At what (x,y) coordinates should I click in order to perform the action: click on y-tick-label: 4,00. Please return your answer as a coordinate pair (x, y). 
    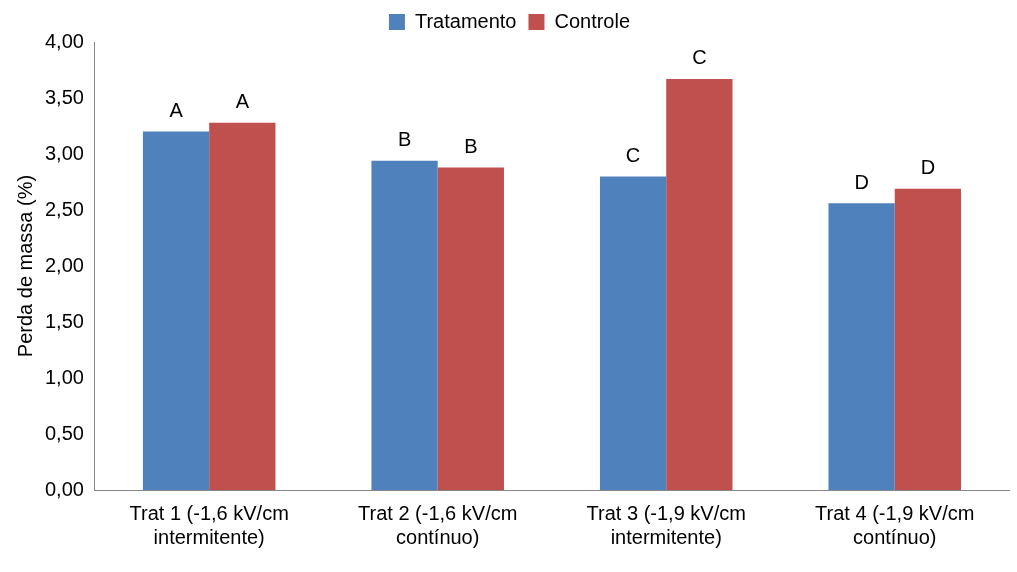
    Looking at the image, I should click on (64, 40).